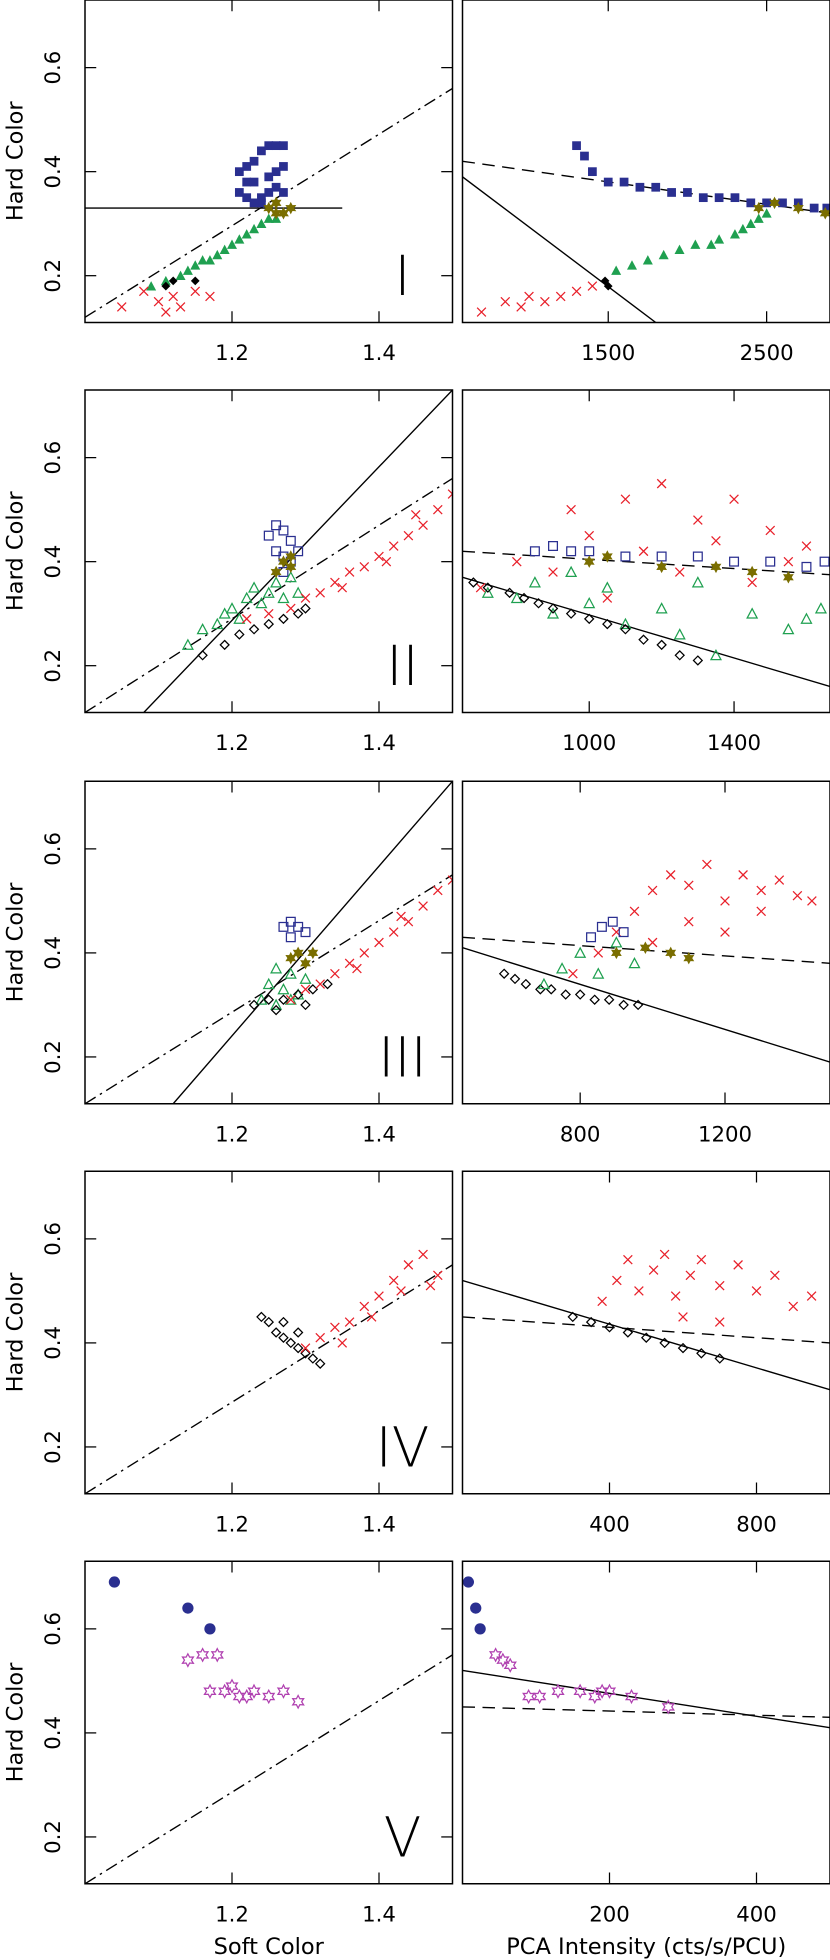 This screenshot has width=830, height=1960. I want to click on panel: 200 400 PCA Intensity (cts/s/PCU), so click(645, 1760).